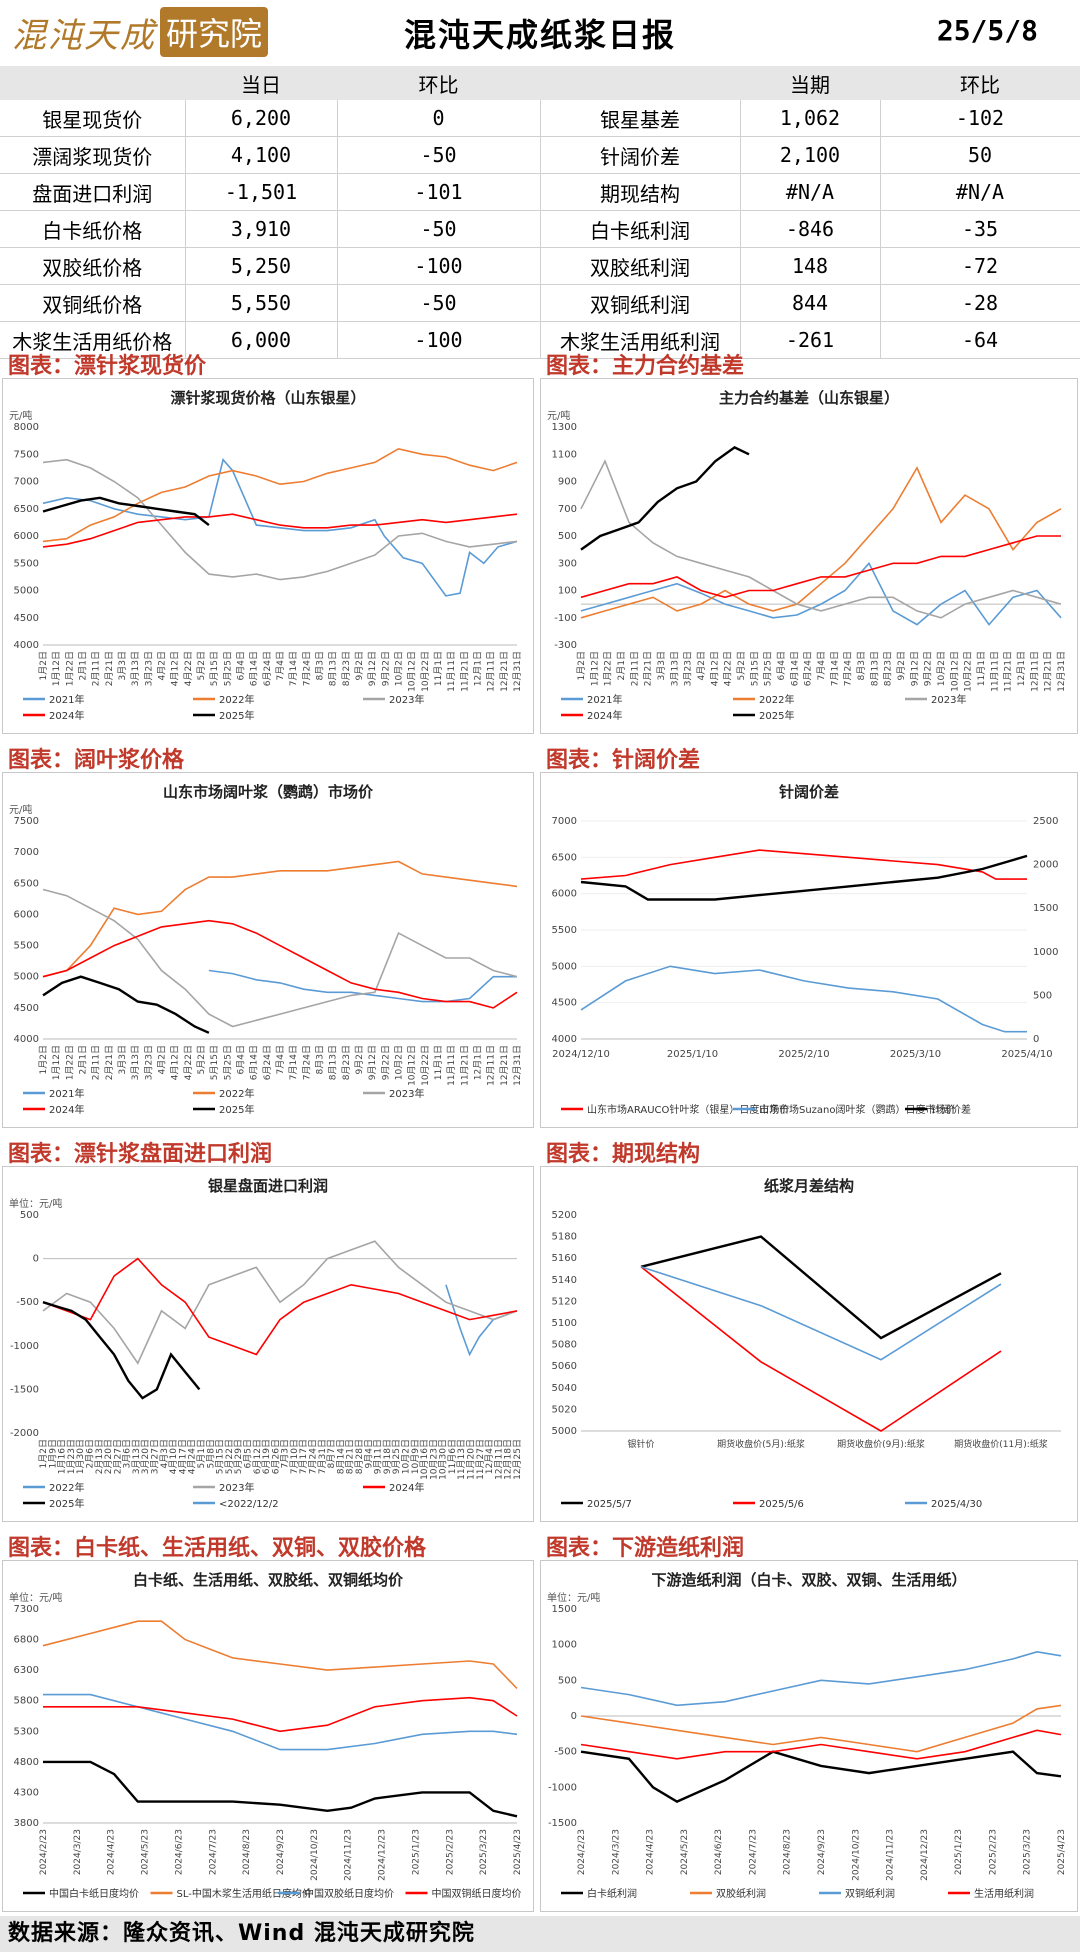 This screenshot has width=1080, height=1952. What do you see at coordinates (182, 1456) in the screenshot?
I see `x-tick-label: 4月17日` at bounding box center [182, 1456].